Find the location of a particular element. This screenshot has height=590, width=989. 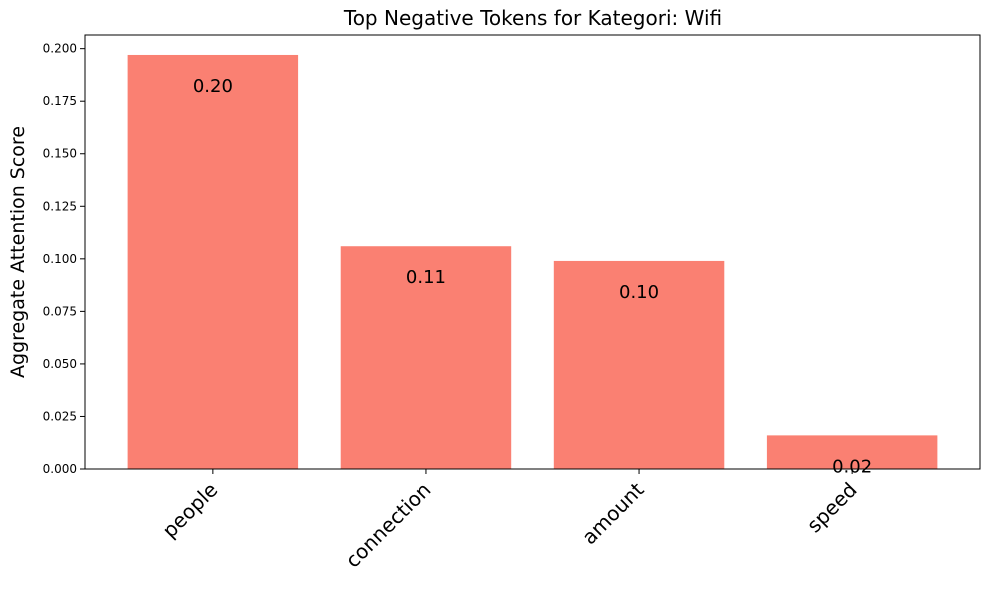

data-label-speed: 0.02 is located at coordinates (852, 466).